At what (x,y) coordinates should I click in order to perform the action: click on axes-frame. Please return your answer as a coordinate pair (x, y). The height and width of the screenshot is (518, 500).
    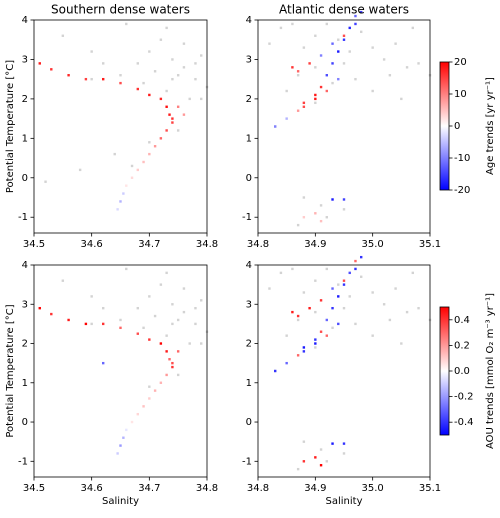
    Looking at the image, I should click on (344, 371).